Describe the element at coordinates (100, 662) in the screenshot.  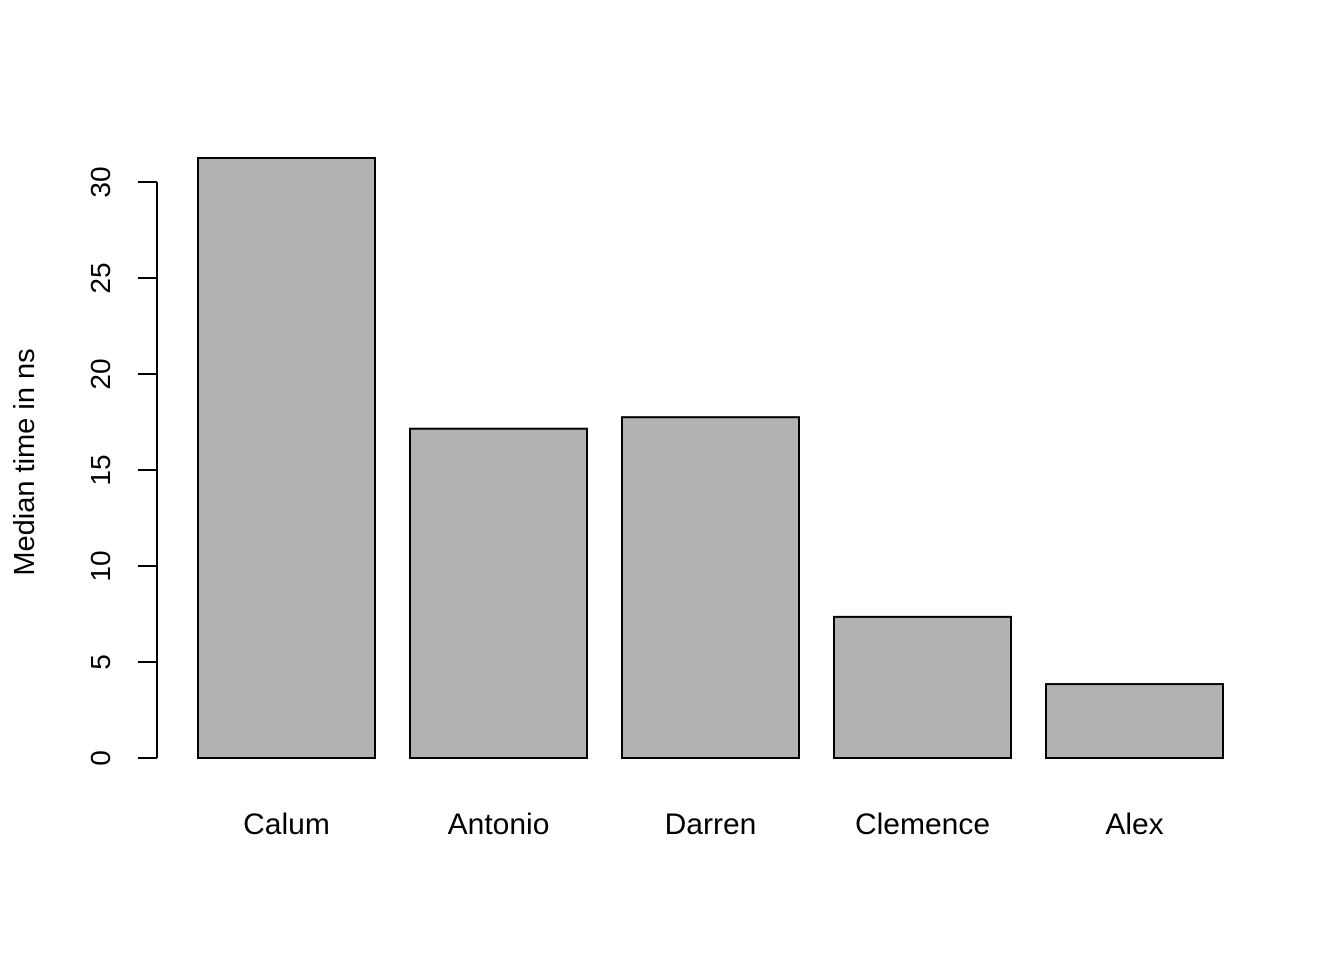
I see `y-tick-label-5: 5` at that location.